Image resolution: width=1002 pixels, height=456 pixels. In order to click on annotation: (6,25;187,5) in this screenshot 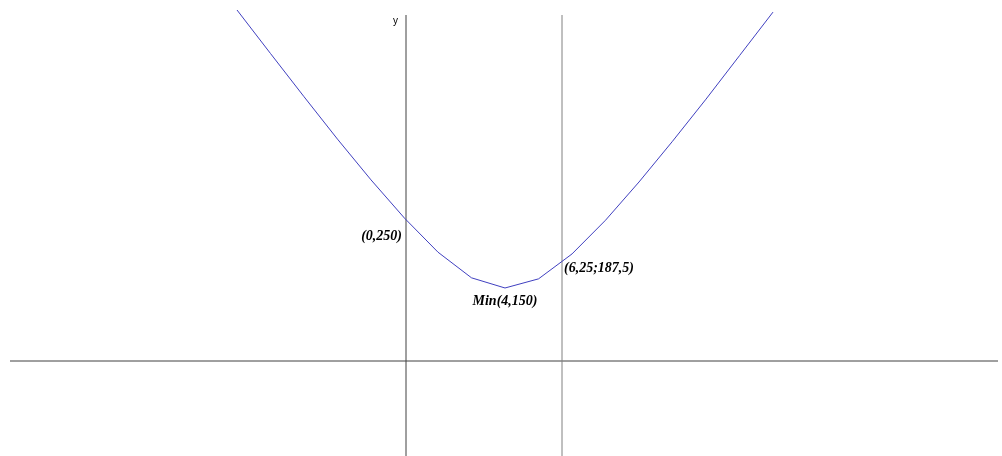, I will do `click(599, 268)`.